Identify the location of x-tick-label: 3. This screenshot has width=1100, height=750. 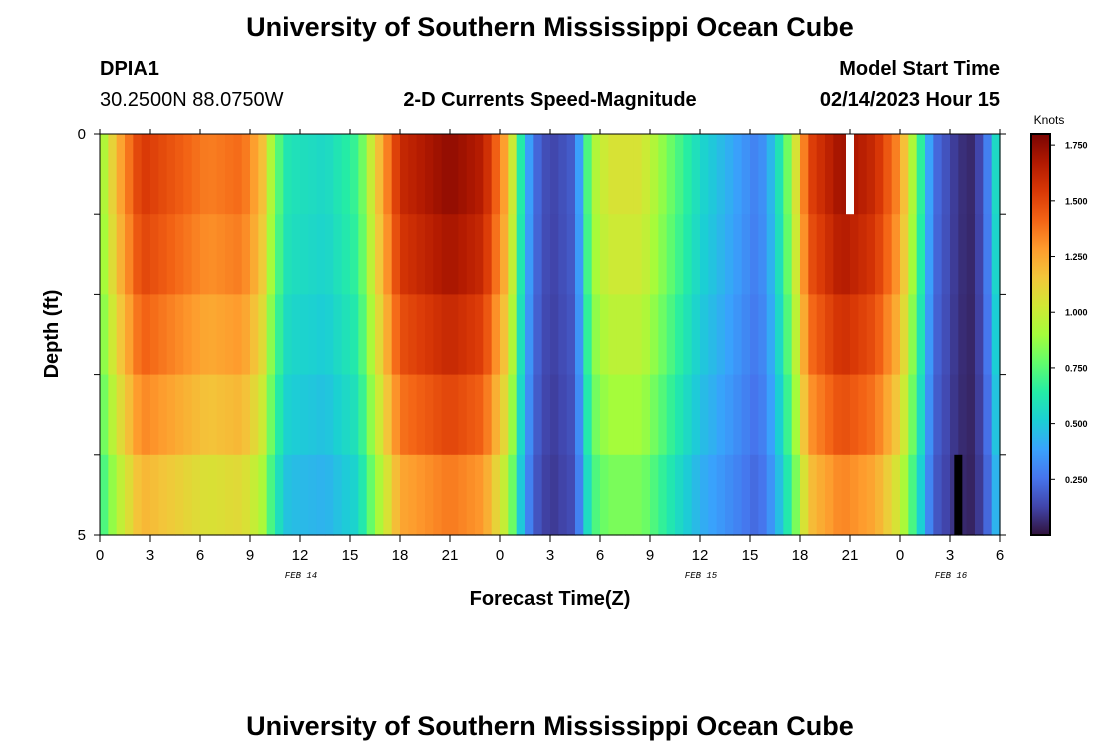
(950, 555).